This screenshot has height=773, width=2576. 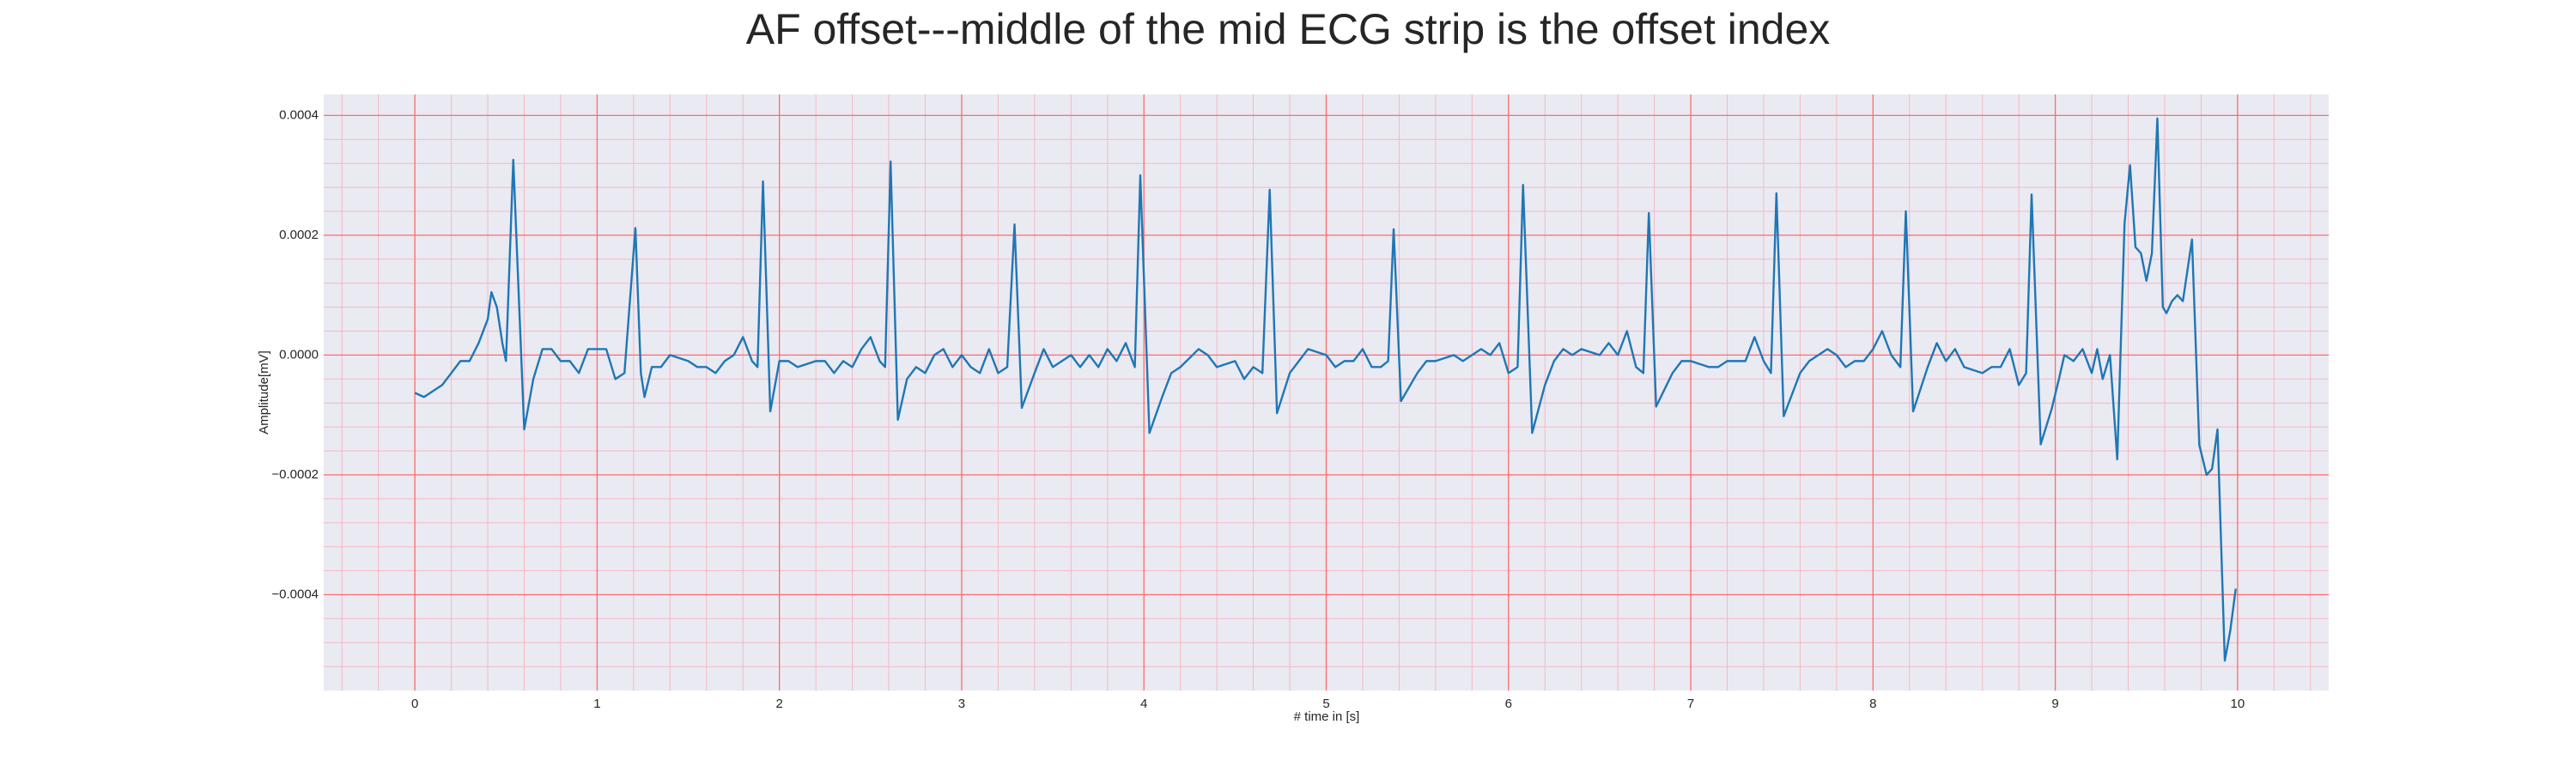 I want to click on x-tick-label: 2, so click(x=779, y=704).